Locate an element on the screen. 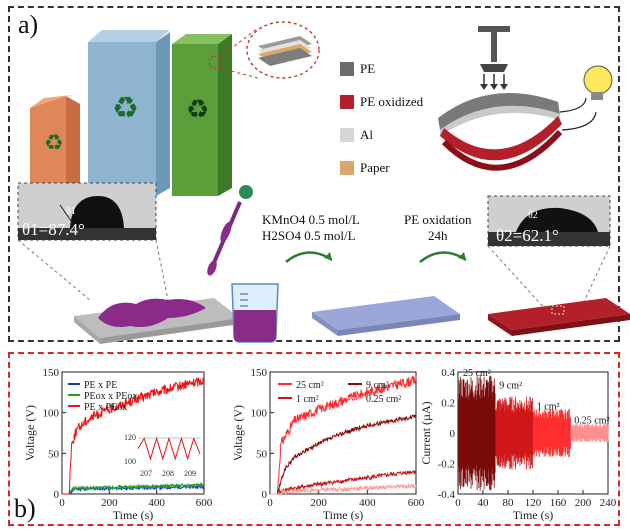 The width and height of the screenshot is (630, 531). panel-a-label: a) is located at coordinates (28, 24).